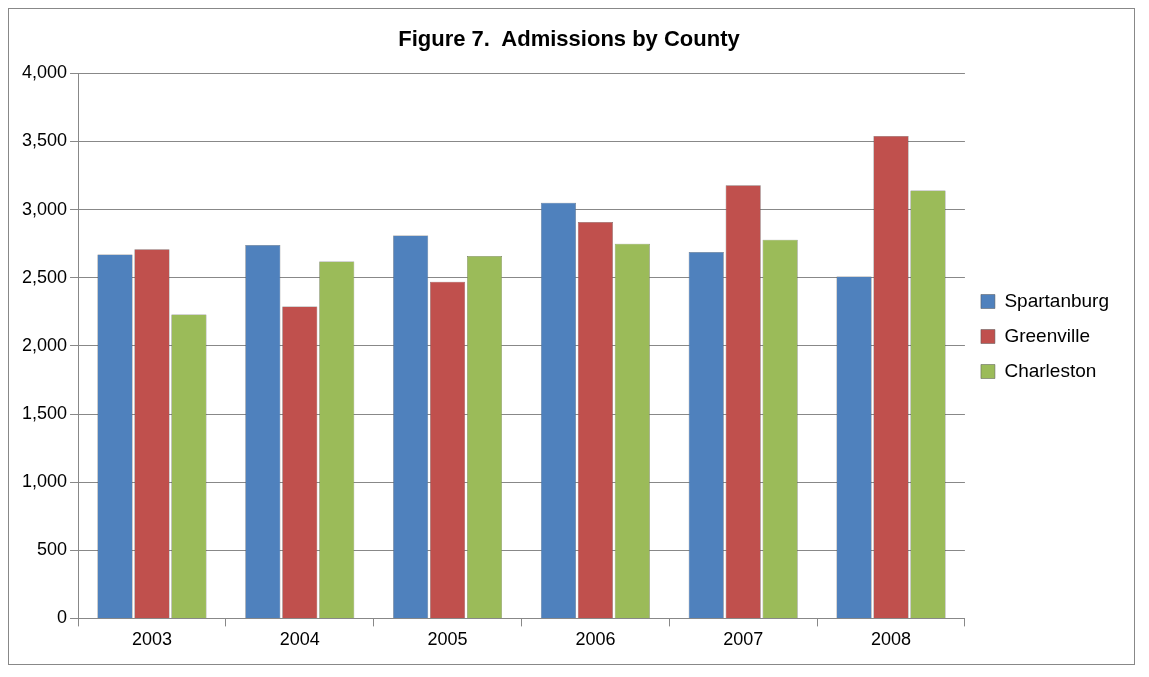  What do you see at coordinates (1050, 370) in the screenshot?
I see `legend-label: Charleston` at bounding box center [1050, 370].